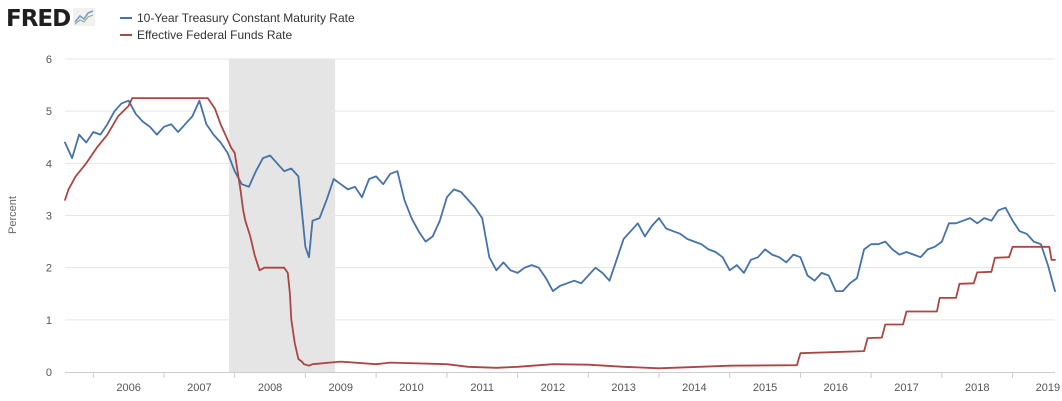 This screenshot has width=1062, height=401. I want to click on y-axis-ticks: 0 1 2 3 4 5 6, so click(49, 216).